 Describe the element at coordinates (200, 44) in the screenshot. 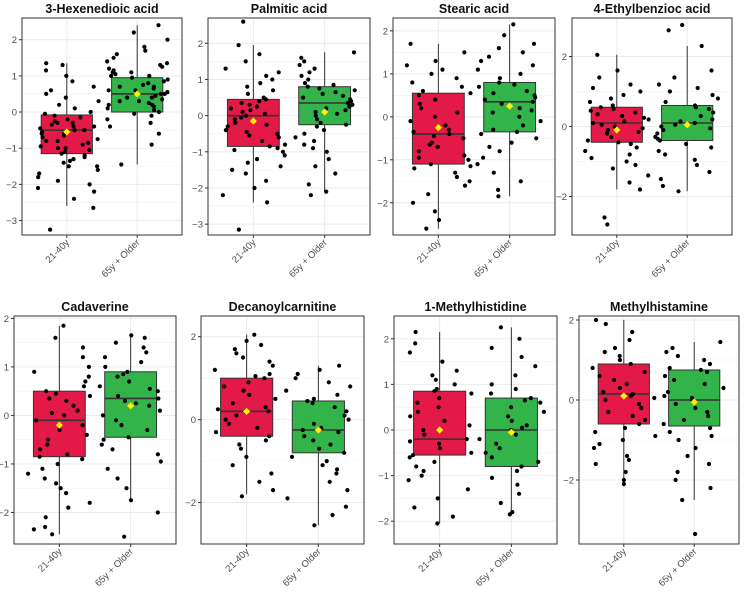

I see `y-tick-label: 2` at that location.